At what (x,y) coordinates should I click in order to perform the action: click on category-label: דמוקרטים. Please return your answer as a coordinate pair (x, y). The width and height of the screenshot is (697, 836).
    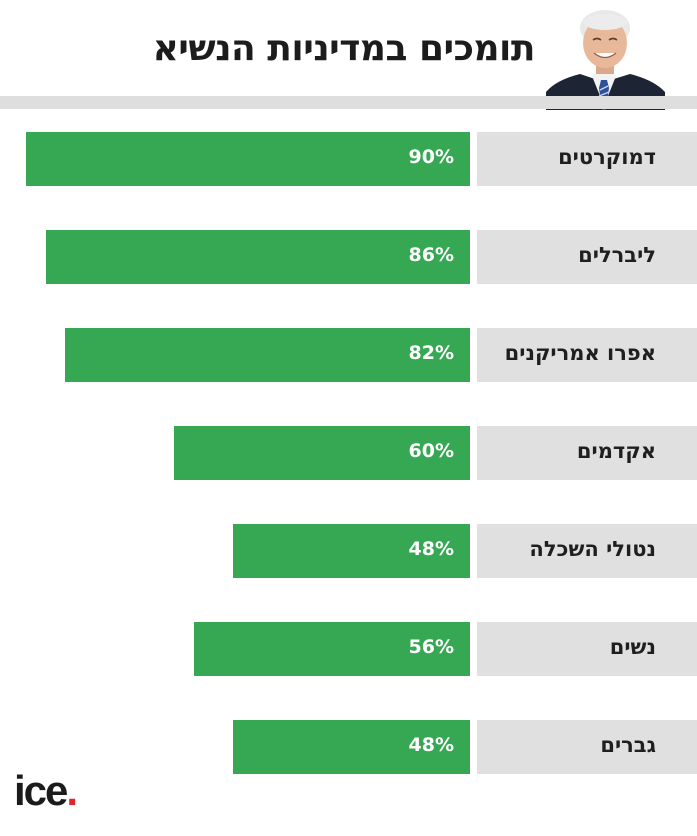
    Looking at the image, I should click on (607, 157).